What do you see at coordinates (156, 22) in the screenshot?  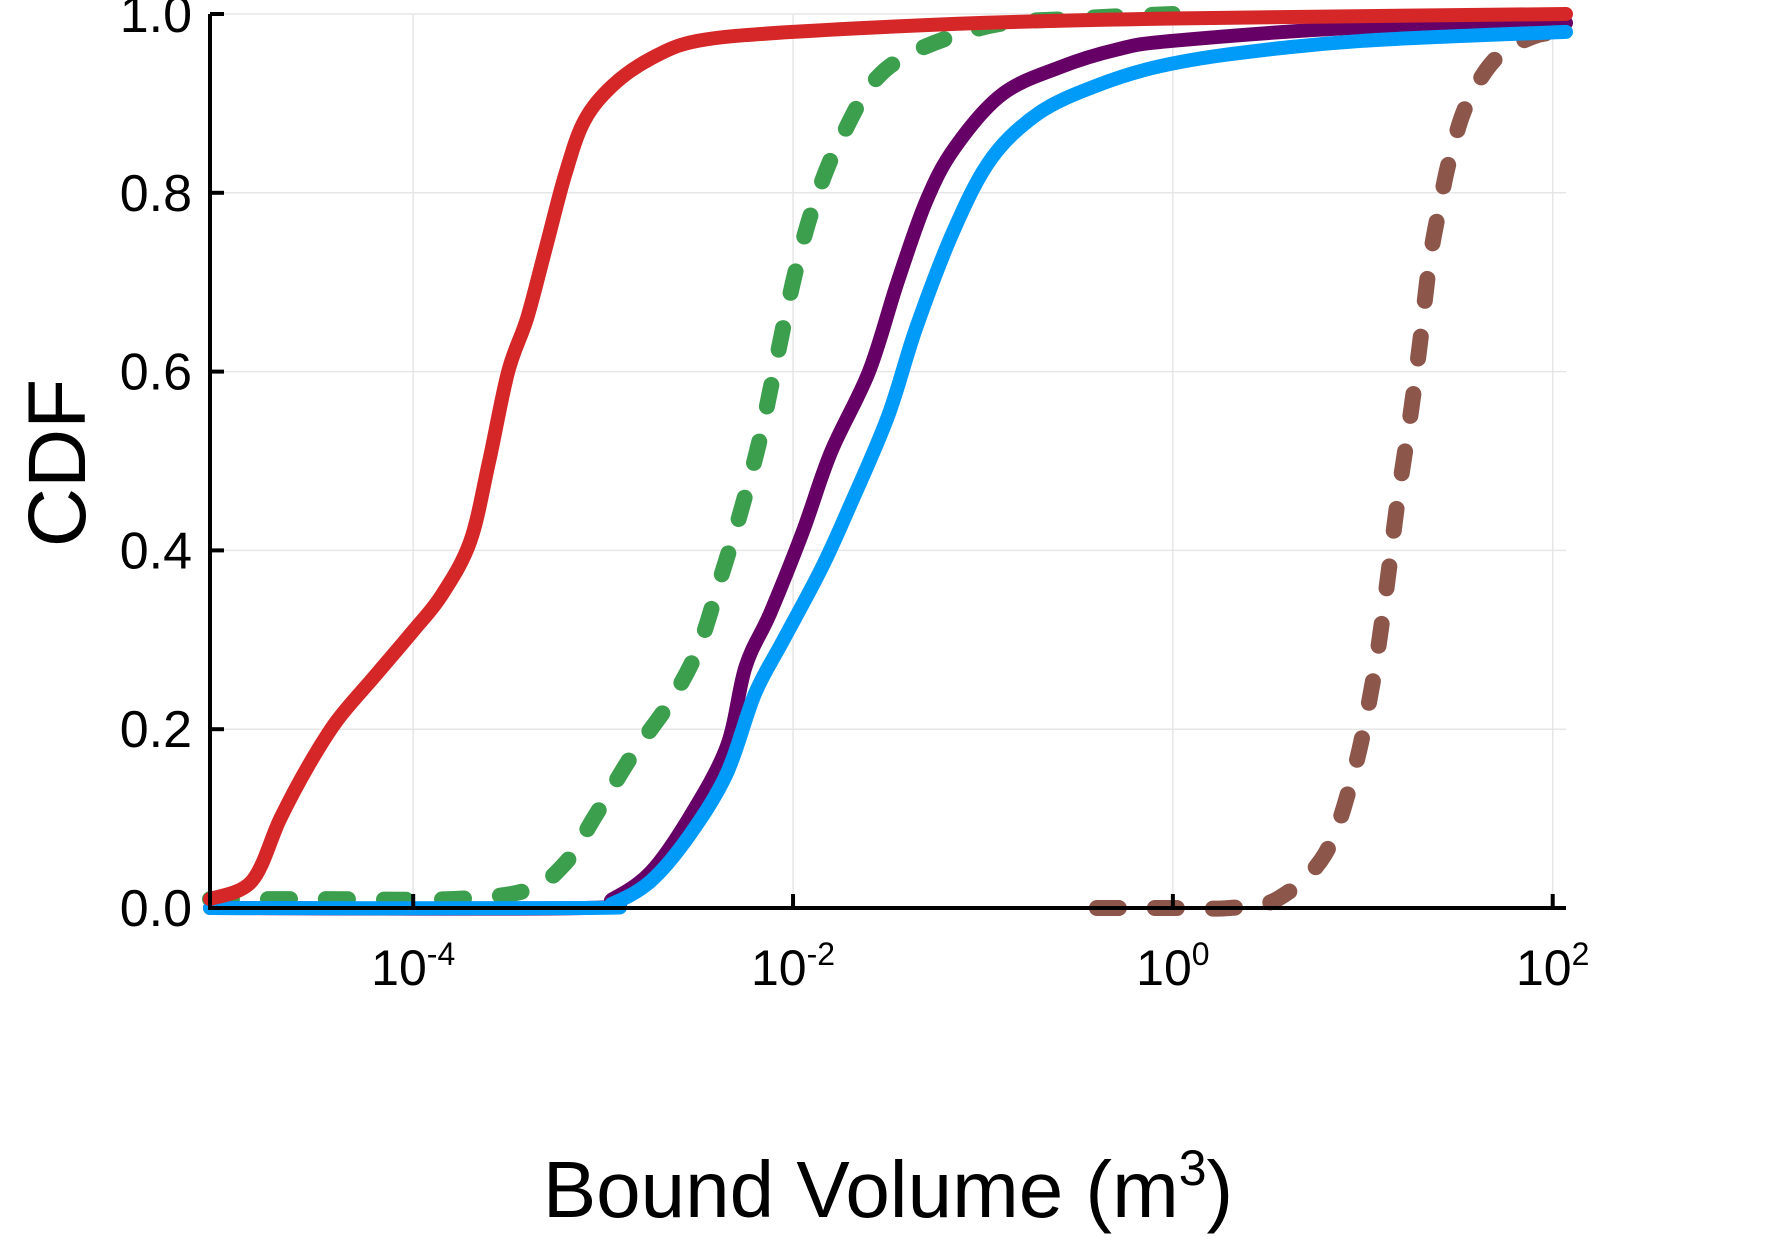 I see `y-tick-label-5: 1.0` at bounding box center [156, 22].